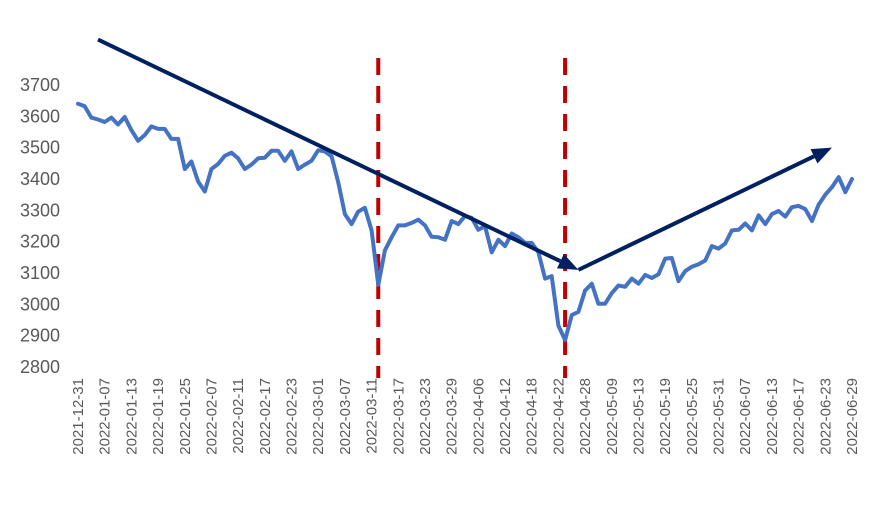 The height and width of the screenshot is (519, 884). I want to click on x-tick-label: 2022-05-09, so click(612, 416).